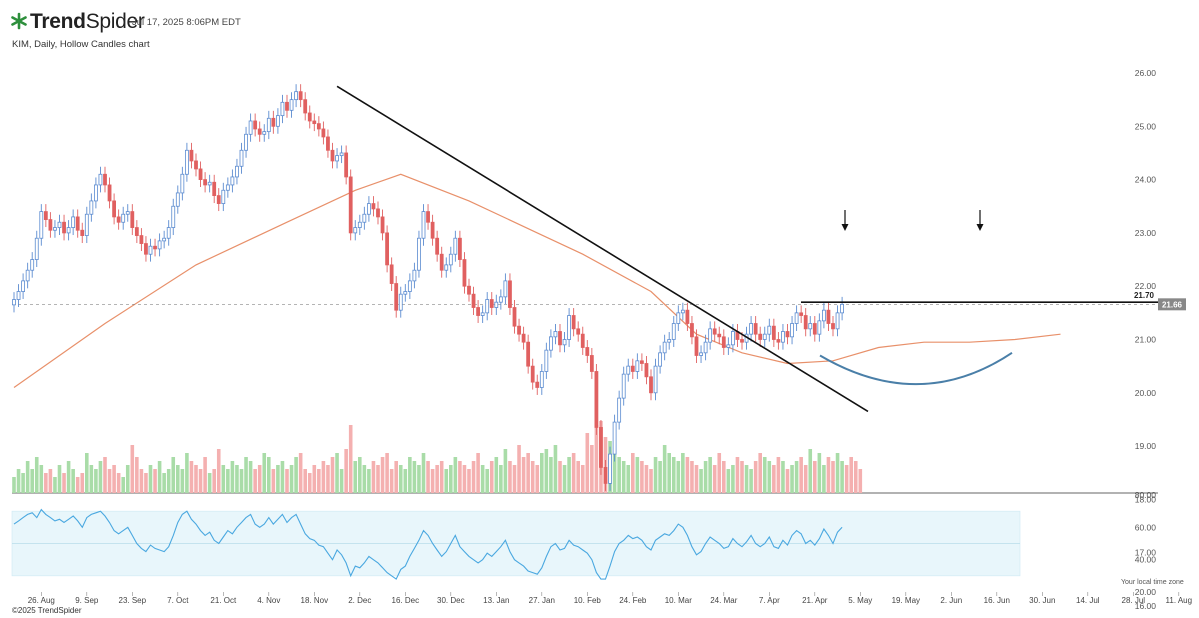 The height and width of the screenshot is (618, 1199). Describe the element at coordinates (1146, 233) in the screenshot. I see `price-tick-label: 23.00` at that location.